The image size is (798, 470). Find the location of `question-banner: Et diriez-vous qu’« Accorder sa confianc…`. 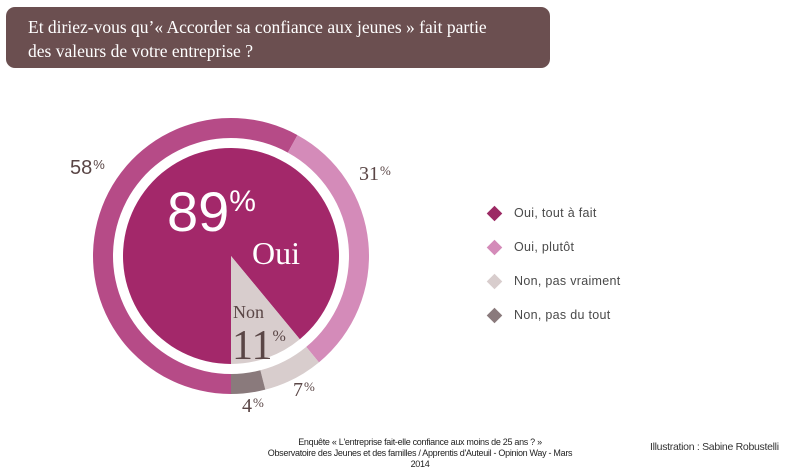

question-banner: Et diriez-vous qu’« Accorder sa confianc… is located at coordinates (278, 37).